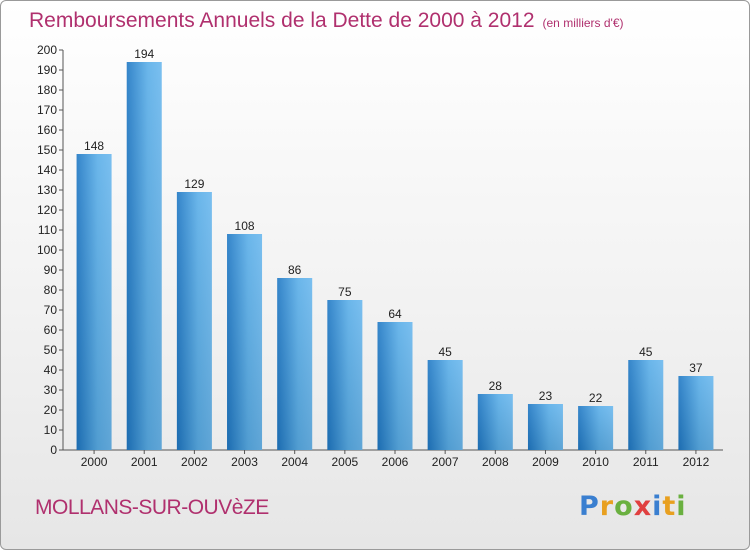 This screenshot has height=550, width=750. What do you see at coordinates (47, 250) in the screenshot?
I see `y-tick-label: 100` at bounding box center [47, 250].